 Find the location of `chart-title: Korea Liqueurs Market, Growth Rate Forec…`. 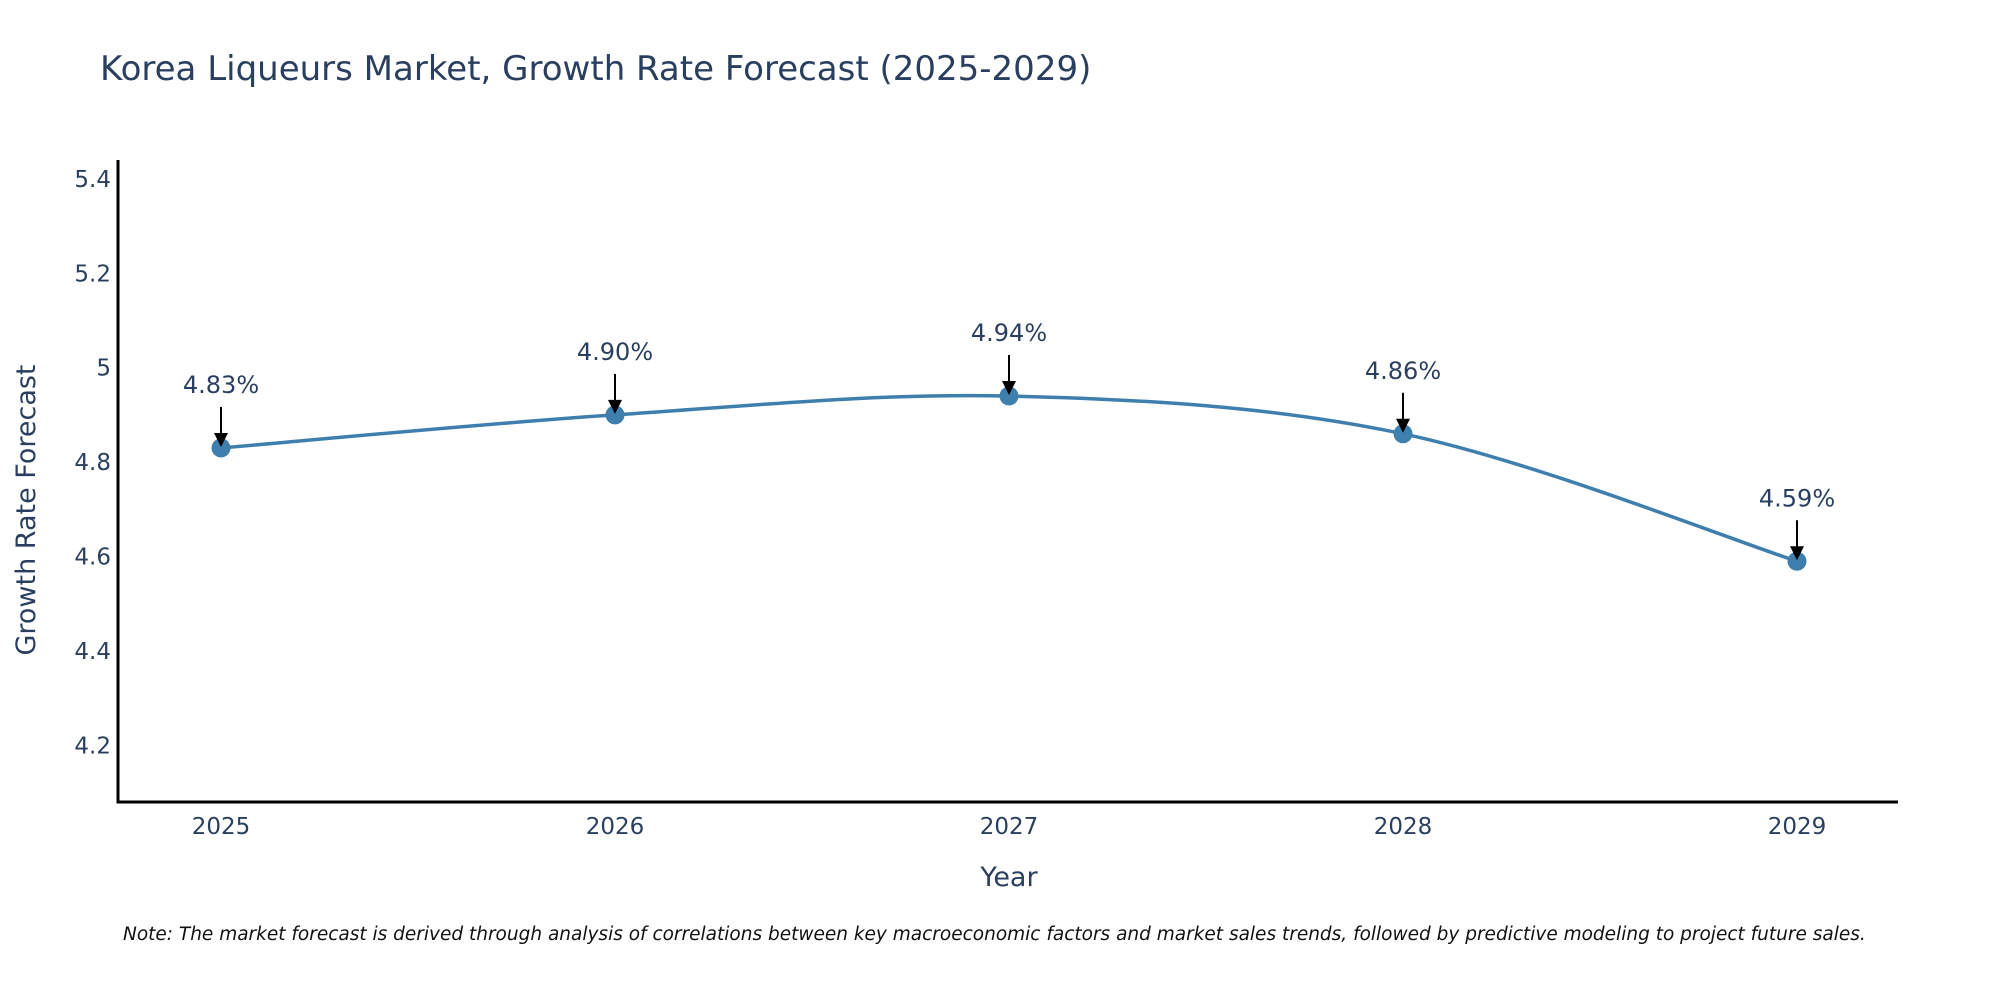

chart-title: Korea Liqueurs Market, Growth Rate Forec… is located at coordinates (595, 69).